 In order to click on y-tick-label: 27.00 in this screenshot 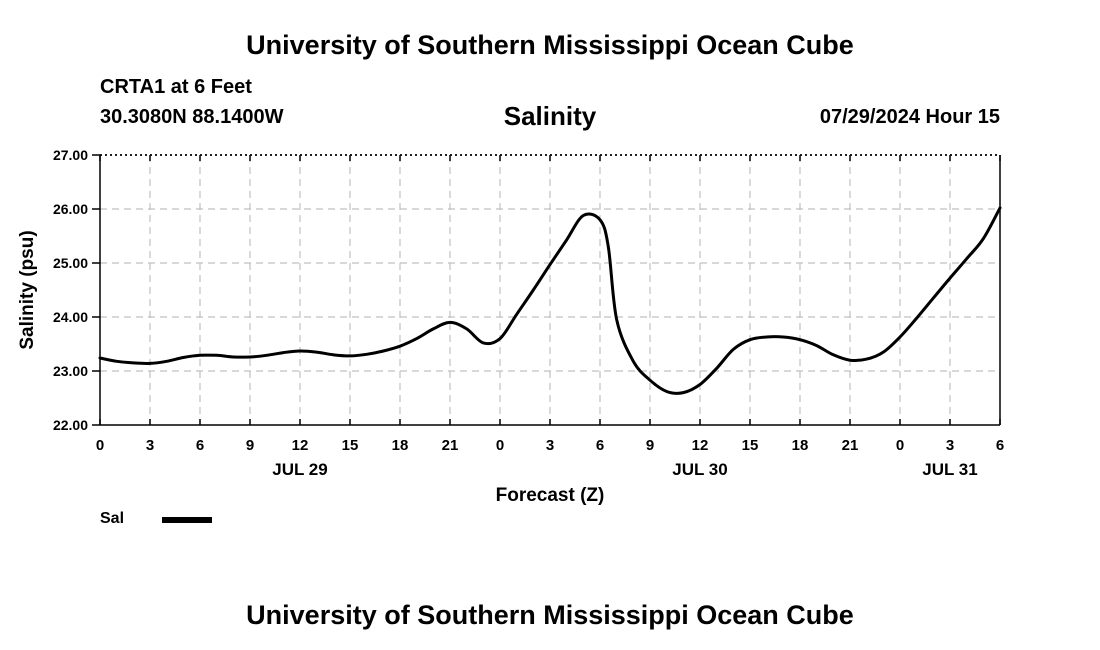, I will do `click(70, 155)`.